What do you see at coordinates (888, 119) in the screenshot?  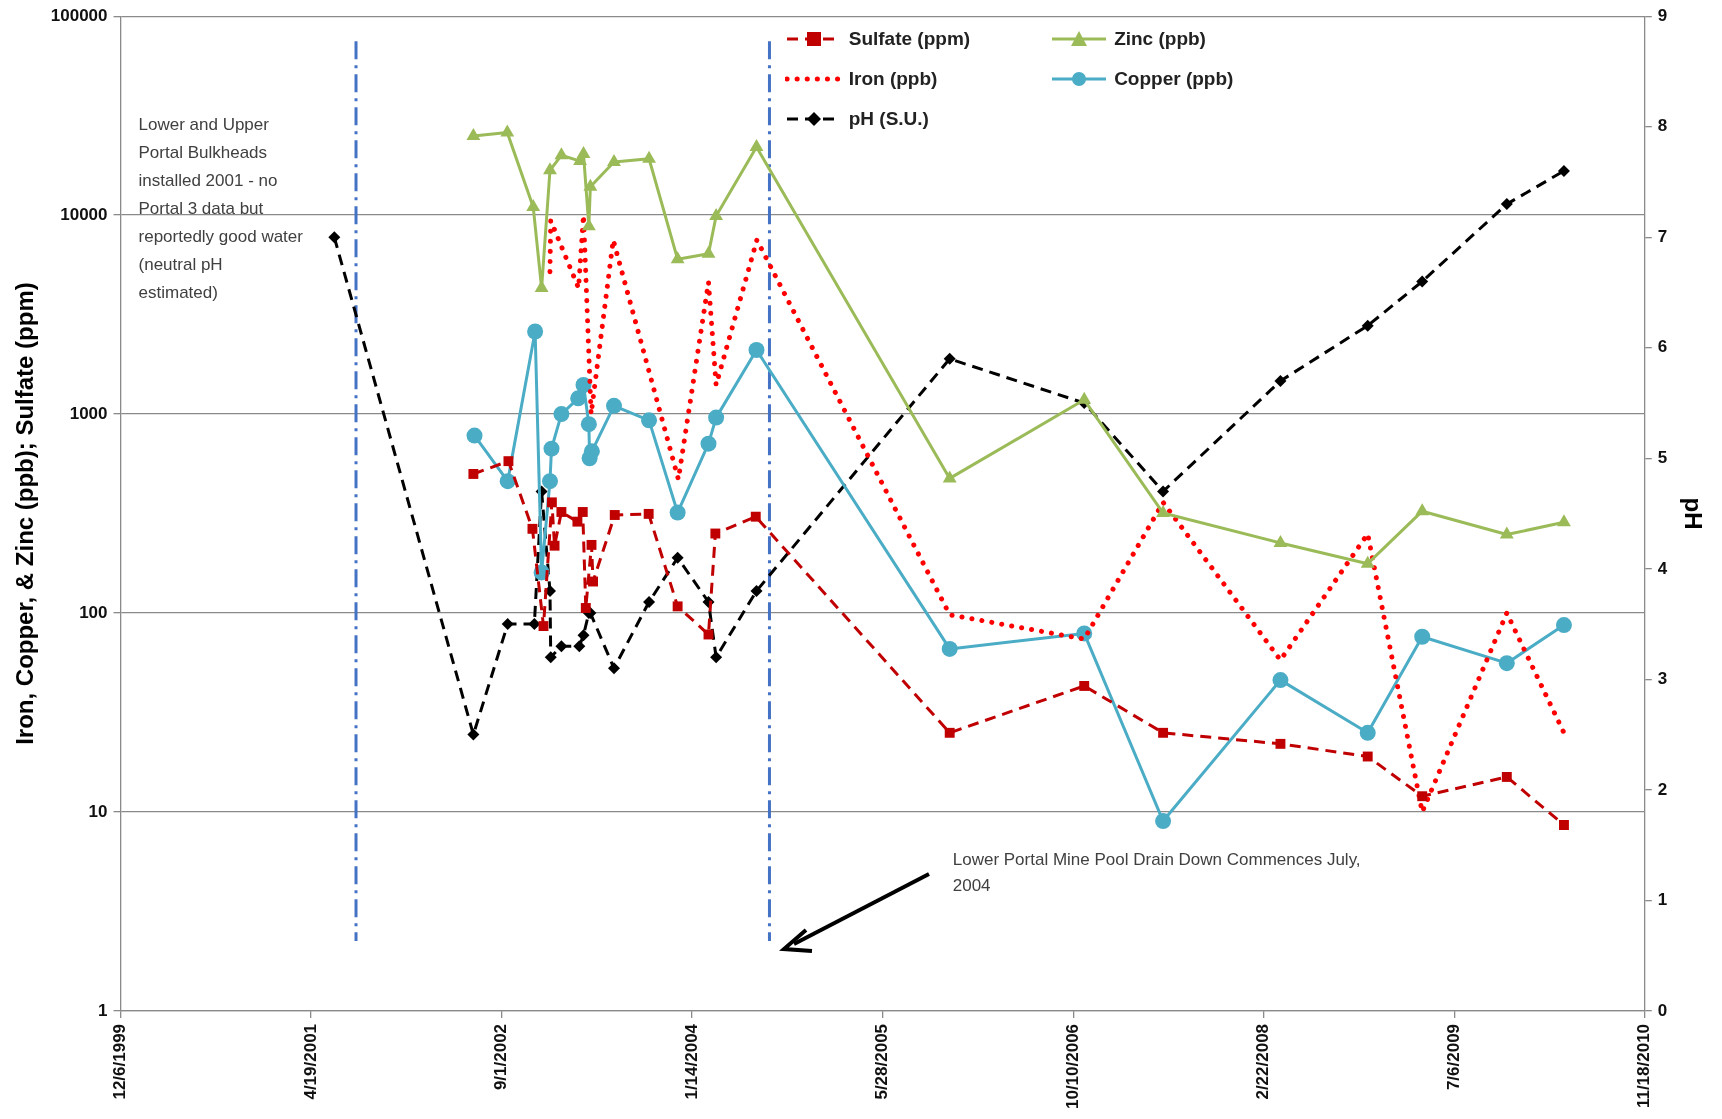 I see `legend-label: pH (S.U.)` at bounding box center [888, 119].